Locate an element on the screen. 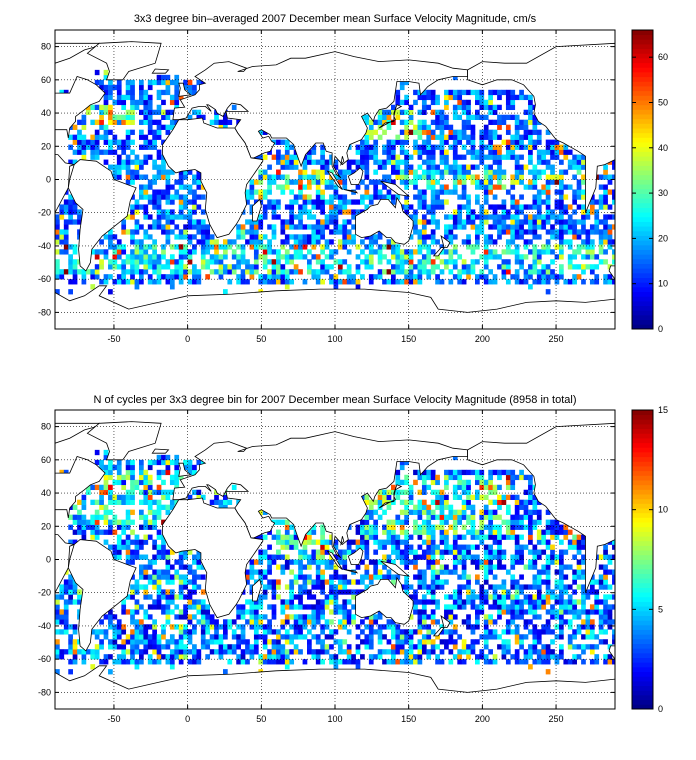 The height and width of the screenshot is (760, 696). landmass is located at coordinates (541, 127).